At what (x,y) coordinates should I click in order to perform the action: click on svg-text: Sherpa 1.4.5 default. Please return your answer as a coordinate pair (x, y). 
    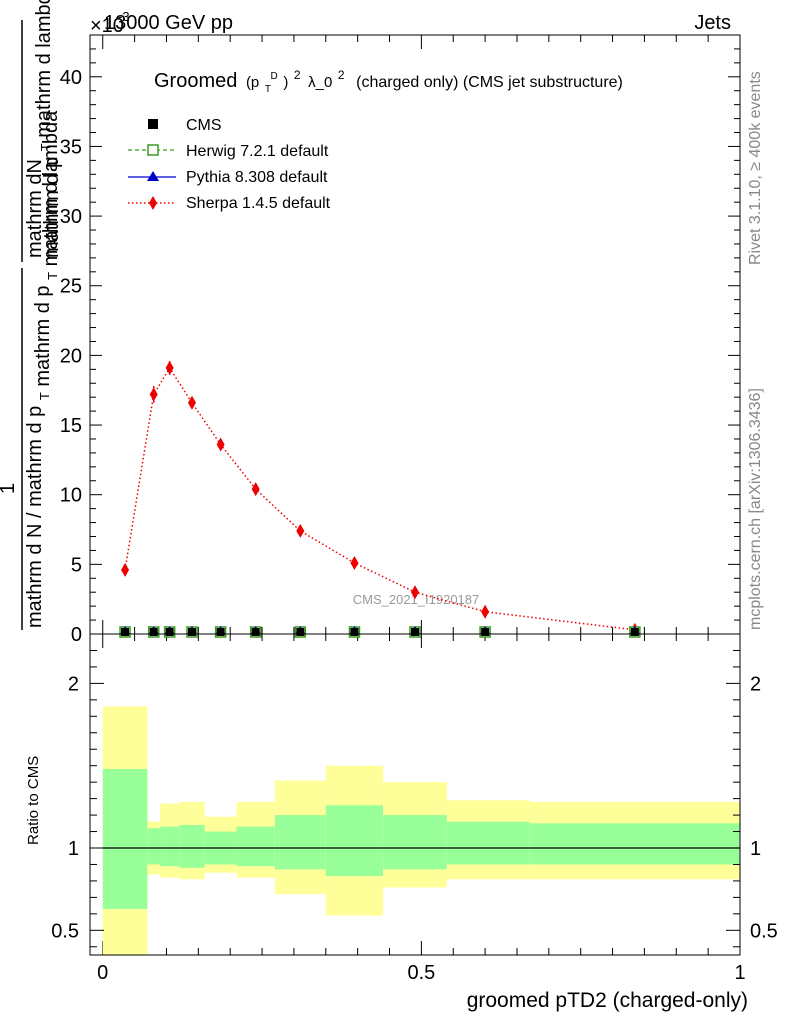
    Looking at the image, I should click on (258, 203).